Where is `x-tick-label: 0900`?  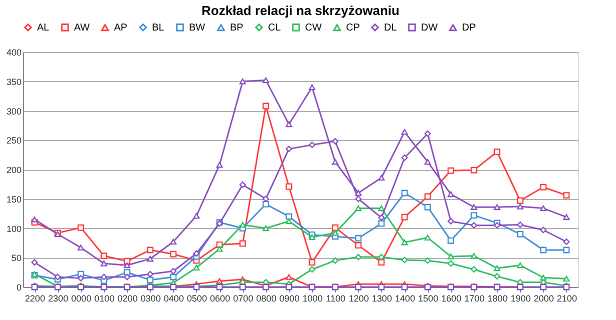 x-tick-label: 0900 is located at coordinates (289, 299).